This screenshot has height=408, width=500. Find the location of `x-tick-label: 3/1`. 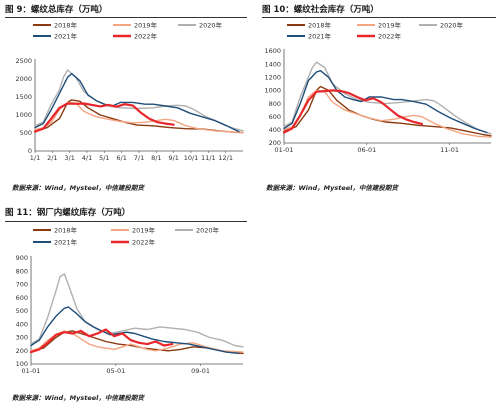

x-tick-label: 3/1 is located at coordinates (69, 158).